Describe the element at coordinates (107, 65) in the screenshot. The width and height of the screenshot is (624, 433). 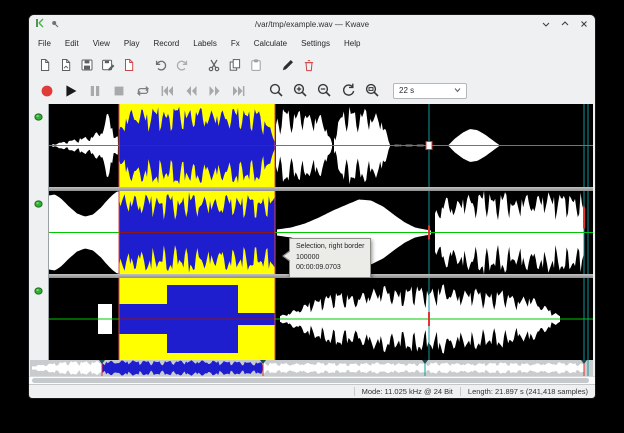
I see `file-save-as-icon` at that location.